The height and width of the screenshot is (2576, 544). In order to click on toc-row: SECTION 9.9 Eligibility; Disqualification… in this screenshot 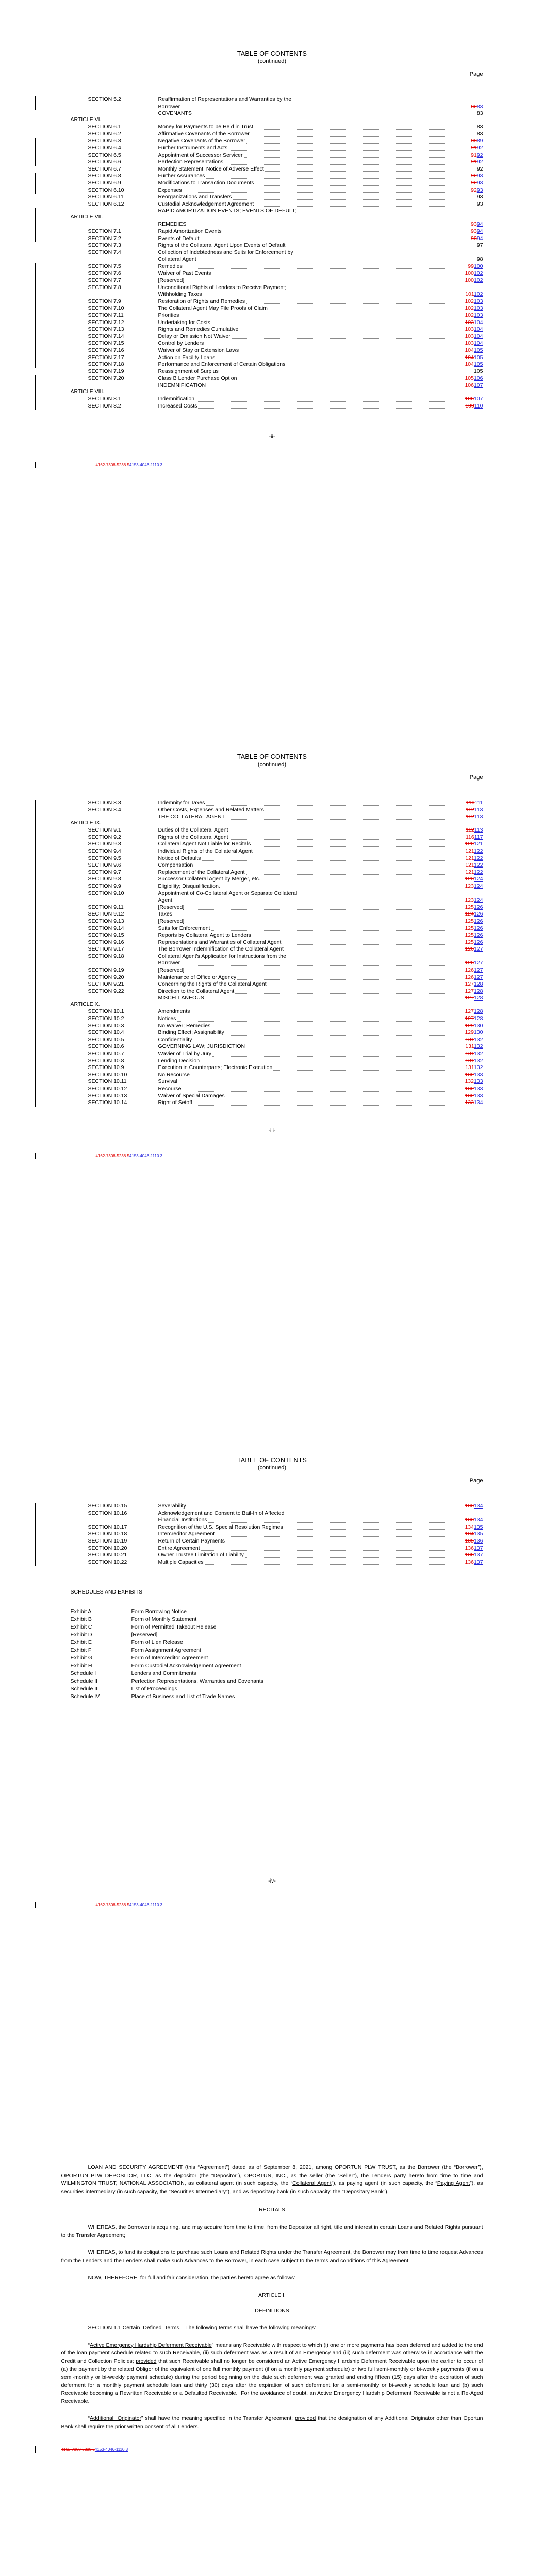, I will do `click(272, 886)`.